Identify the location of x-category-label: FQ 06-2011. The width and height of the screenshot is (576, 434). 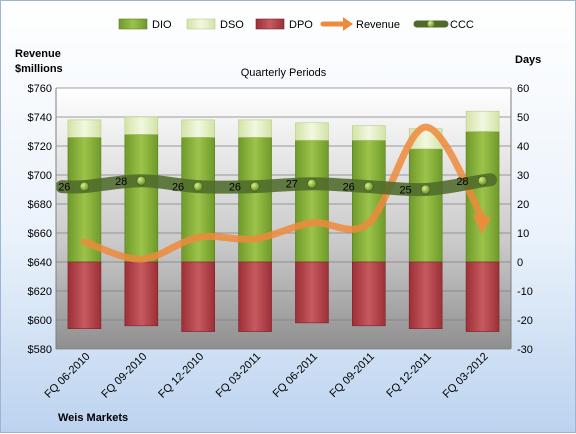
(295, 375).